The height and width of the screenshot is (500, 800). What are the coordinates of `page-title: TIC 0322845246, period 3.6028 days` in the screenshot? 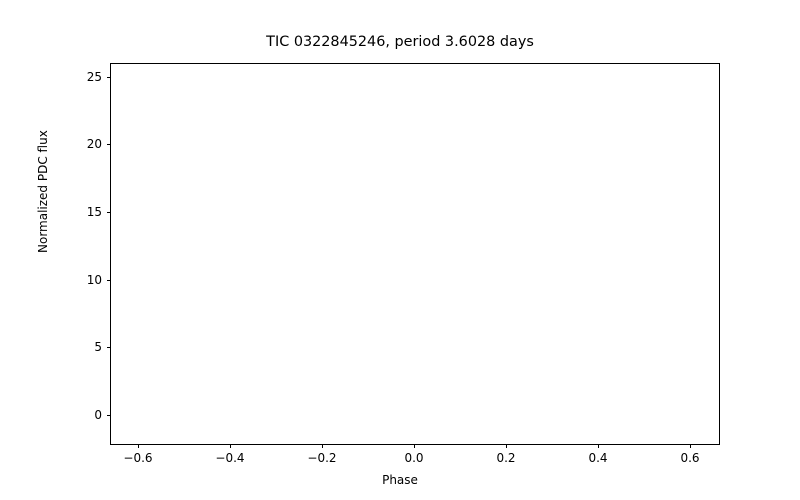 It's located at (400, 42).